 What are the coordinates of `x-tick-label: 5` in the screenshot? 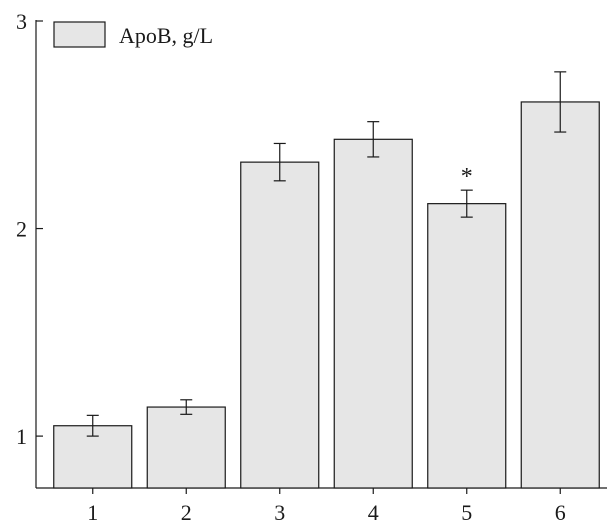 It's located at (466, 512).